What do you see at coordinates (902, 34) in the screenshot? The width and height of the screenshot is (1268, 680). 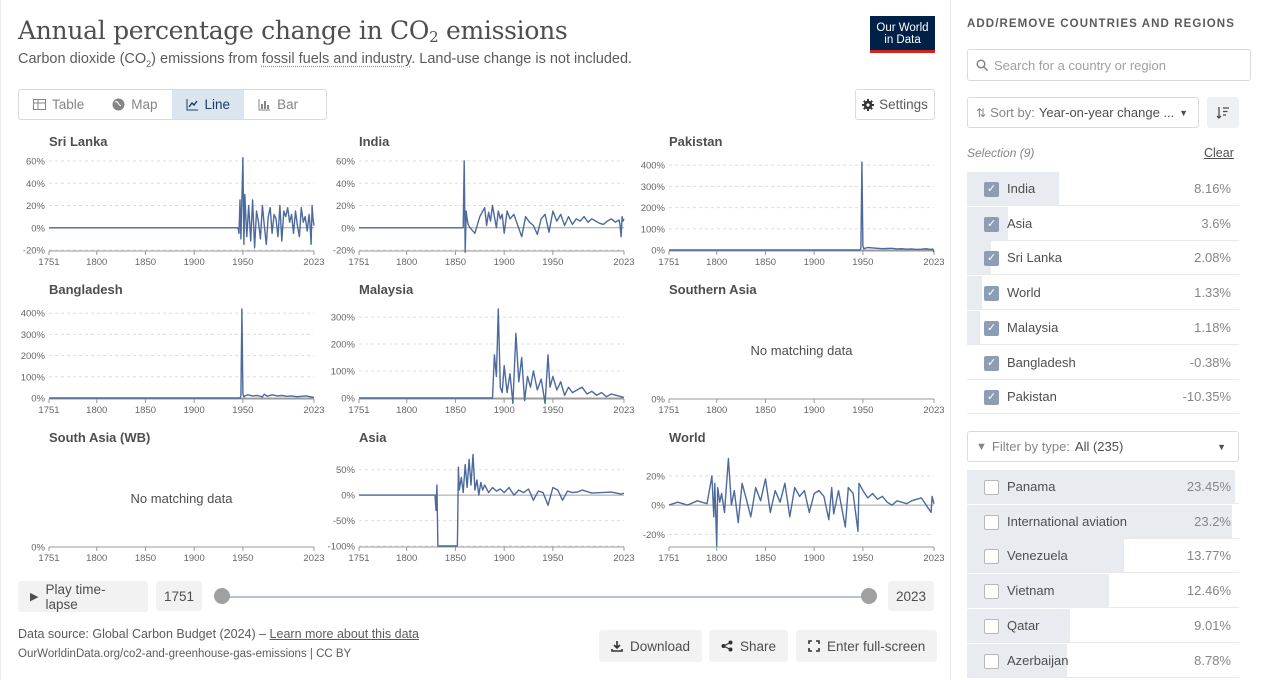 I see `owid-logo: Our World in Data` at bounding box center [902, 34].